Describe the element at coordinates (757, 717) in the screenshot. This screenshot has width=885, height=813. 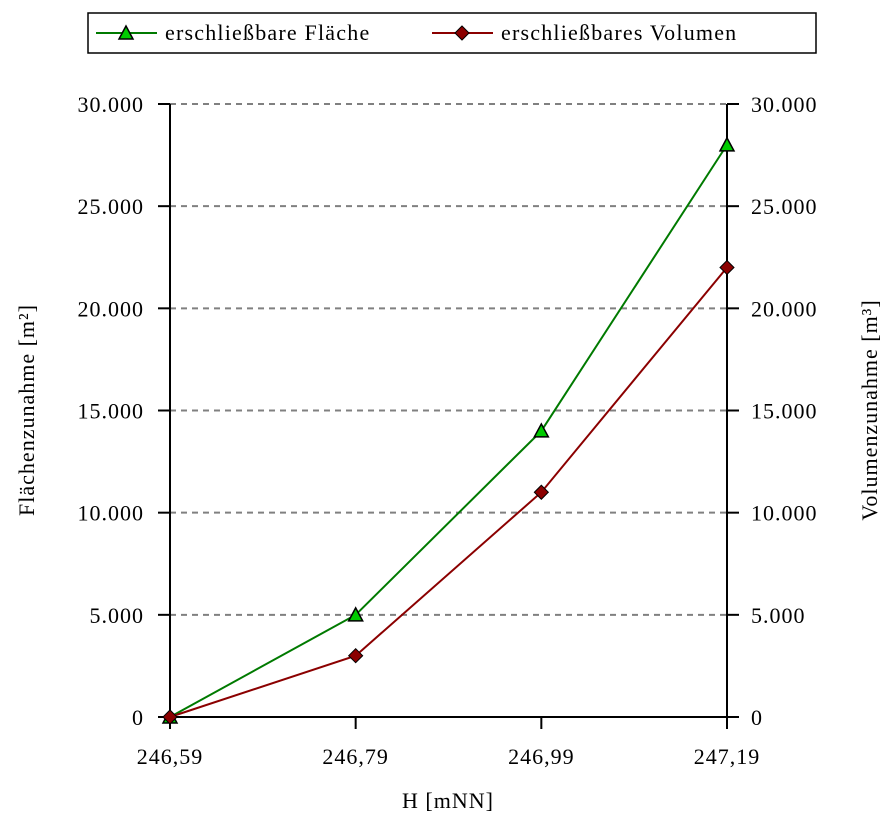
I see `y-tick-label-right: 0` at that location.